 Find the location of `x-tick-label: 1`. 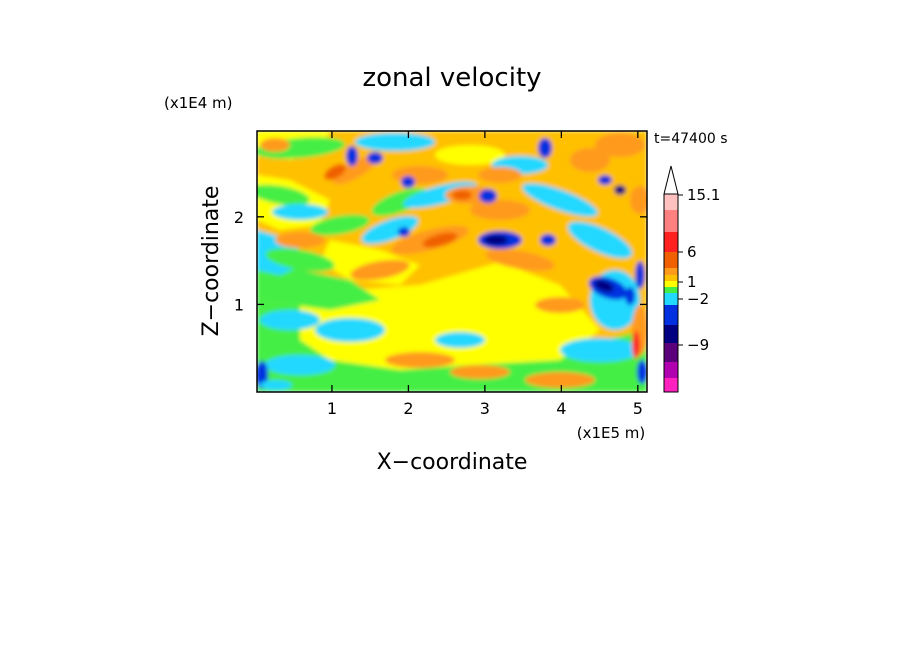

x-tick-label: 1 is located at coordinates (332, 408).